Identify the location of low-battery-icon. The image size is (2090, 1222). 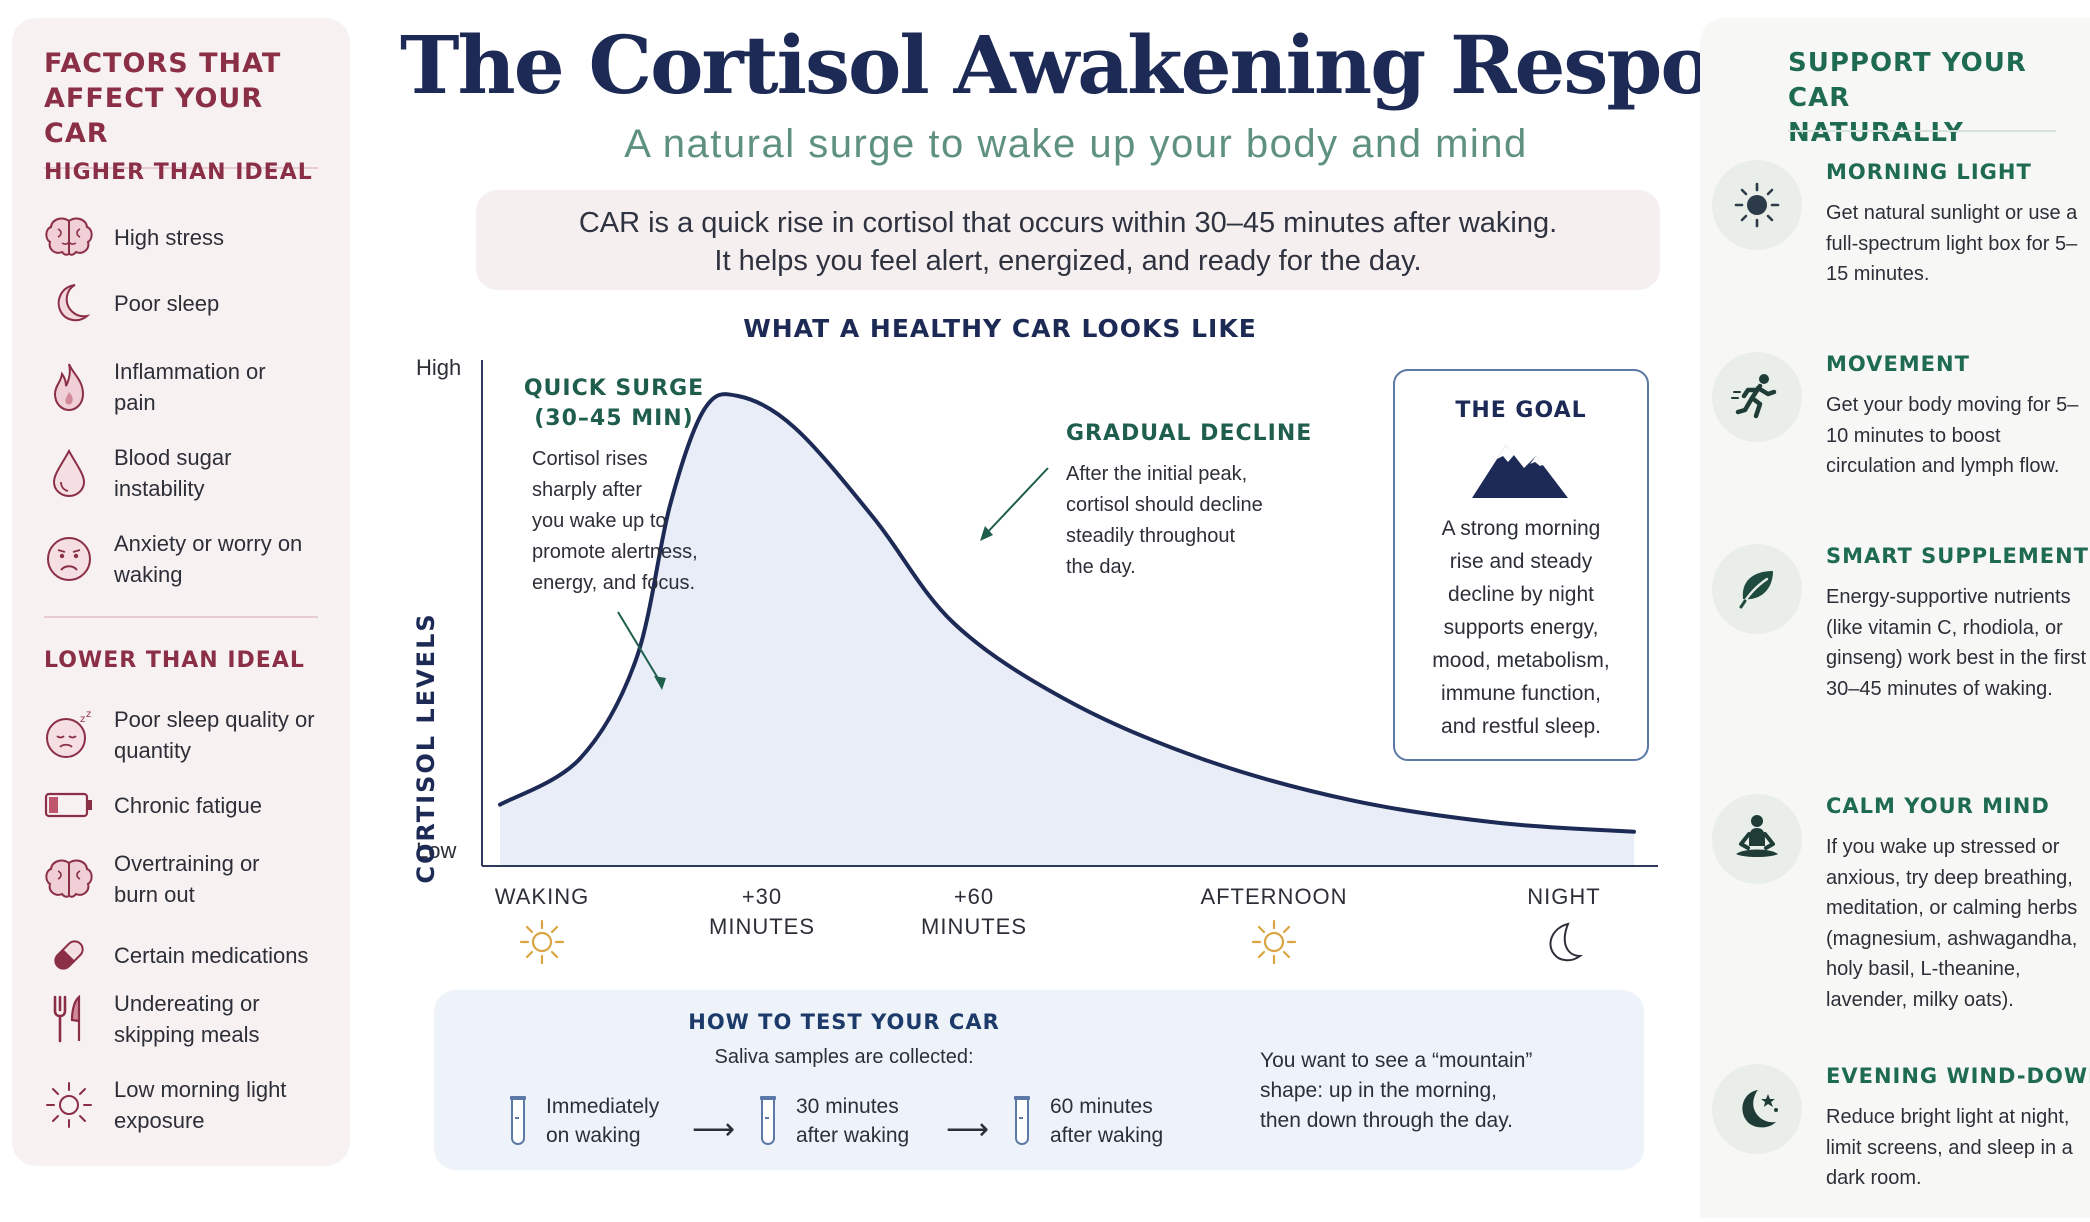
(69, 805).